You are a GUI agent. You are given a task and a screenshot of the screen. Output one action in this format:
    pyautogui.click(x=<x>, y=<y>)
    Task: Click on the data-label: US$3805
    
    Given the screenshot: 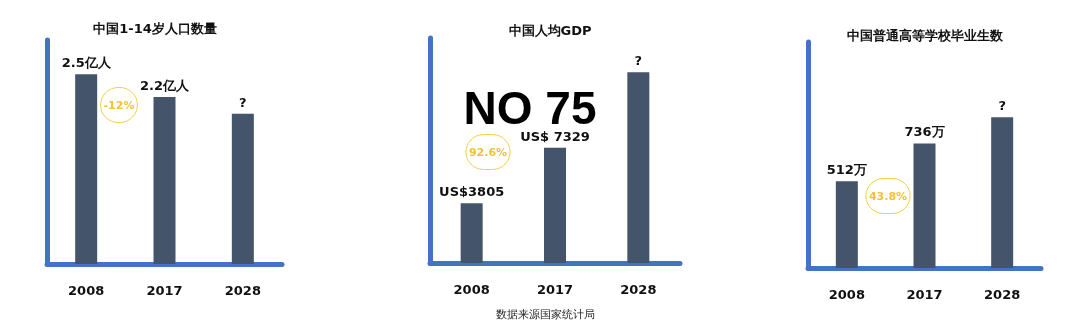 What is the action you would take?
    pyautogui.click(x=472, y=192)
    